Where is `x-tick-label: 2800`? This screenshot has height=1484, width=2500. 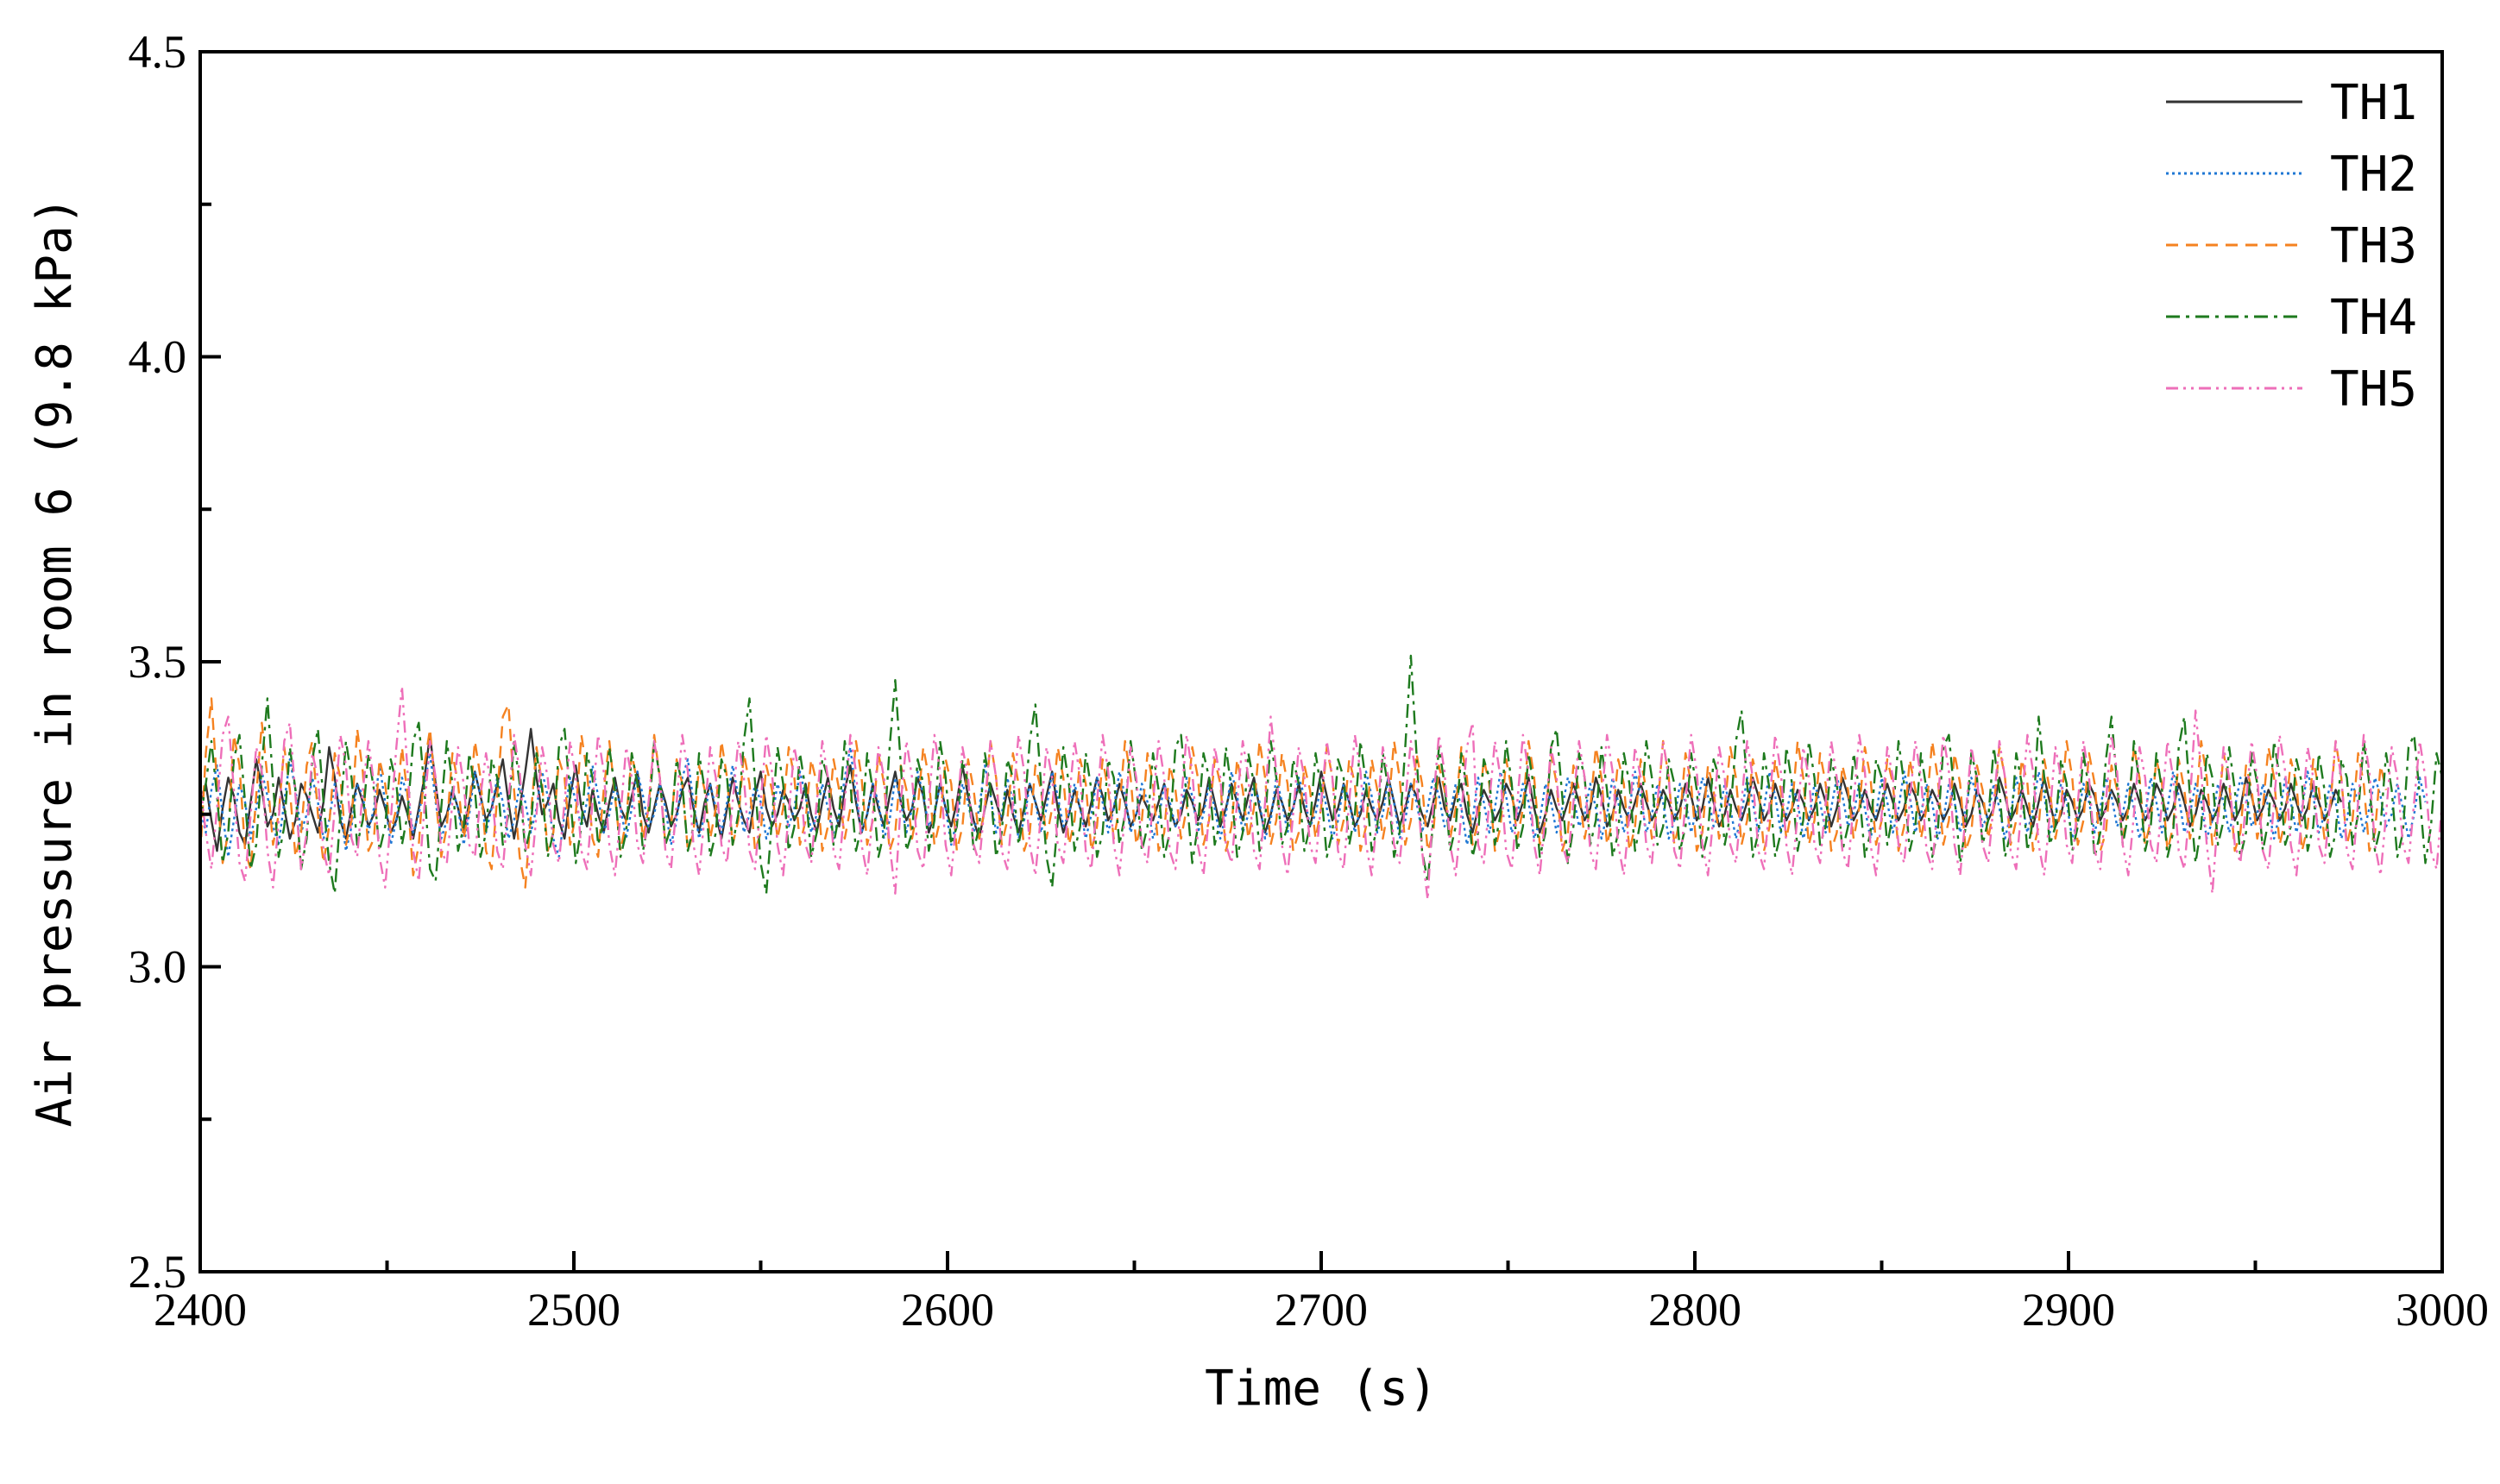 x-tick-label: 2800 is located at coordinates (1694, 1310).